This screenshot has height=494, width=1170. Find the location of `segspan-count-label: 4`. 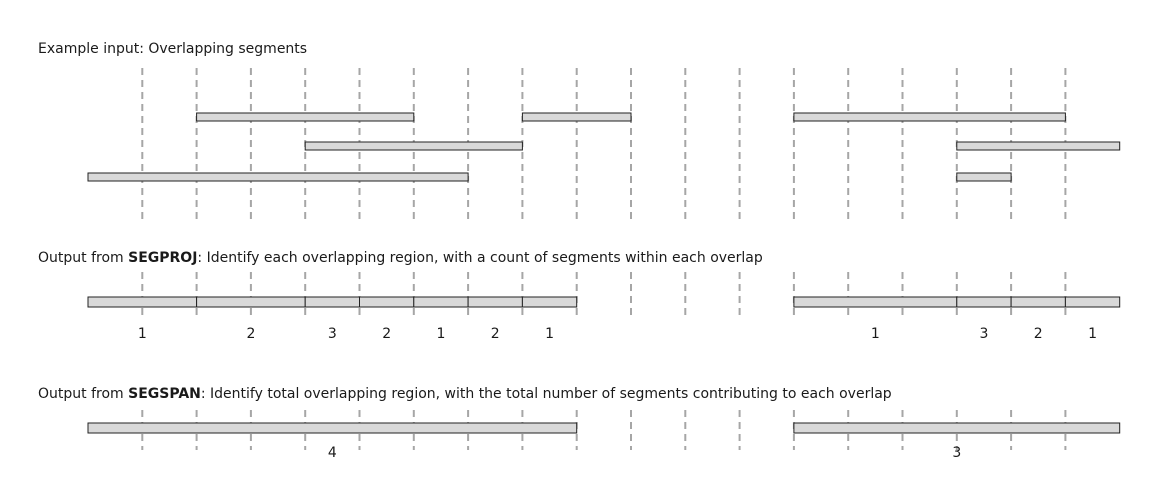

segspan-count-label: 4 is located at coordinates (332, 453).